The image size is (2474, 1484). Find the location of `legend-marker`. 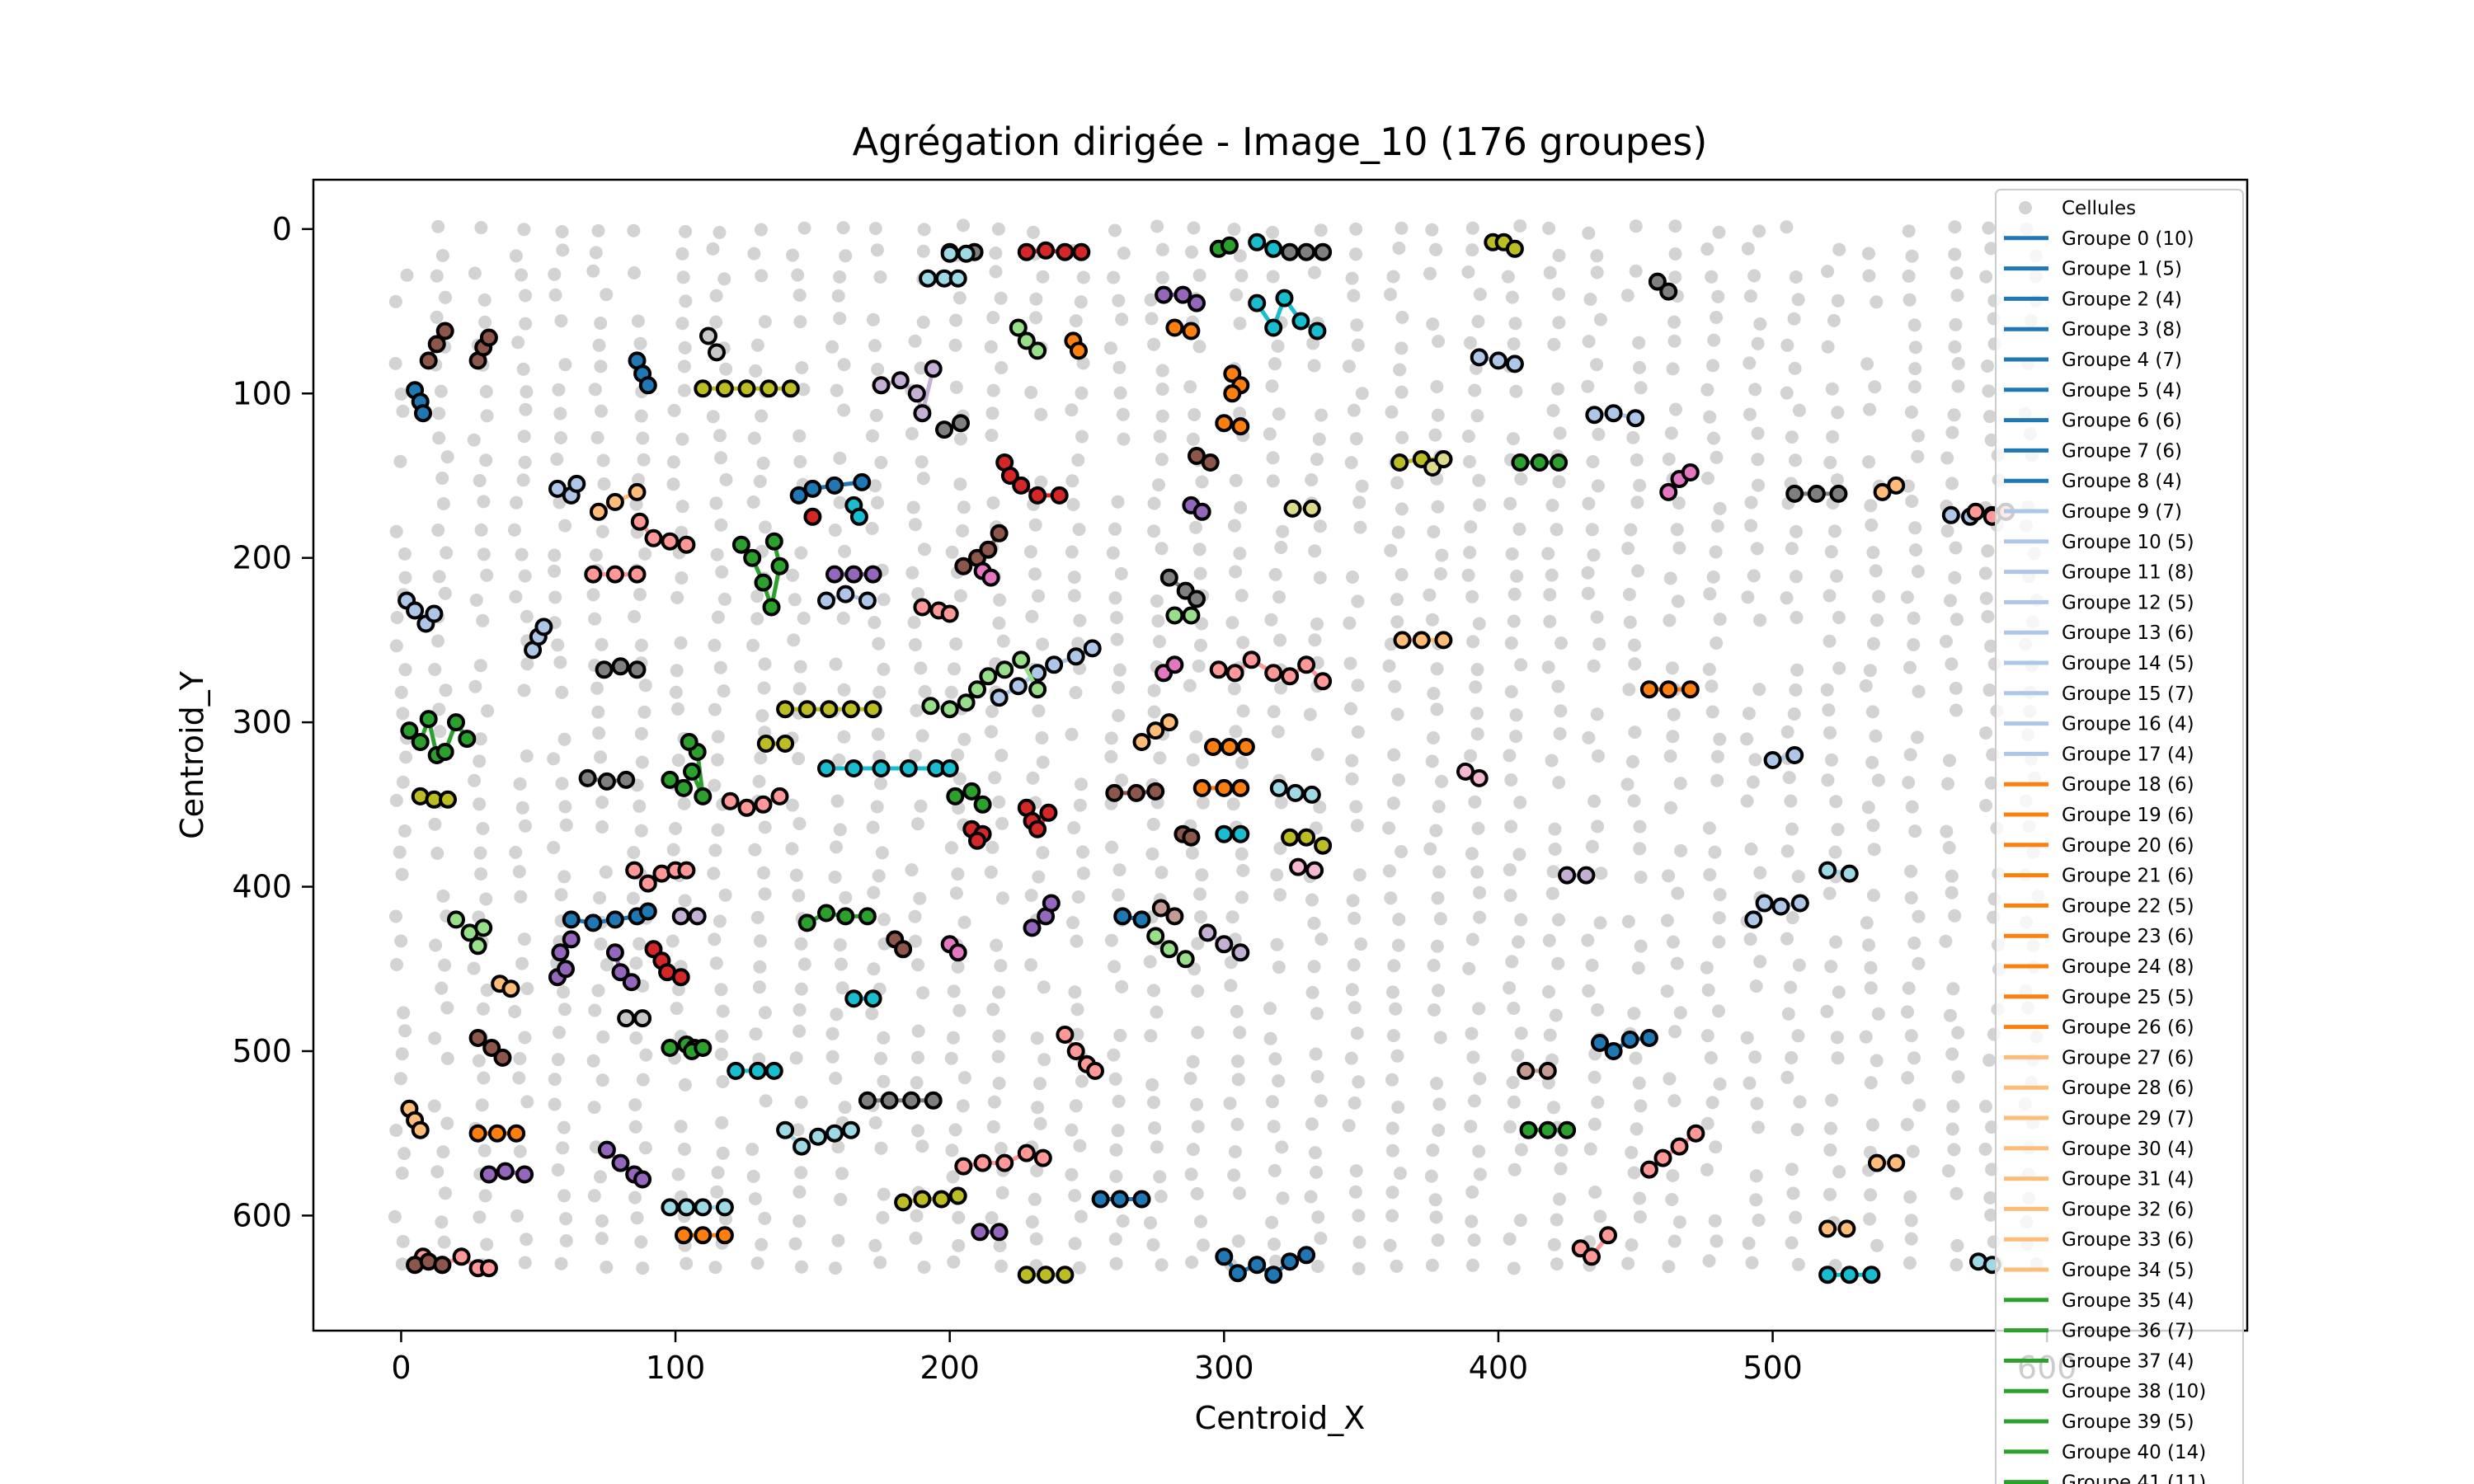

legend-marker is located at coordinates (2025, 207).